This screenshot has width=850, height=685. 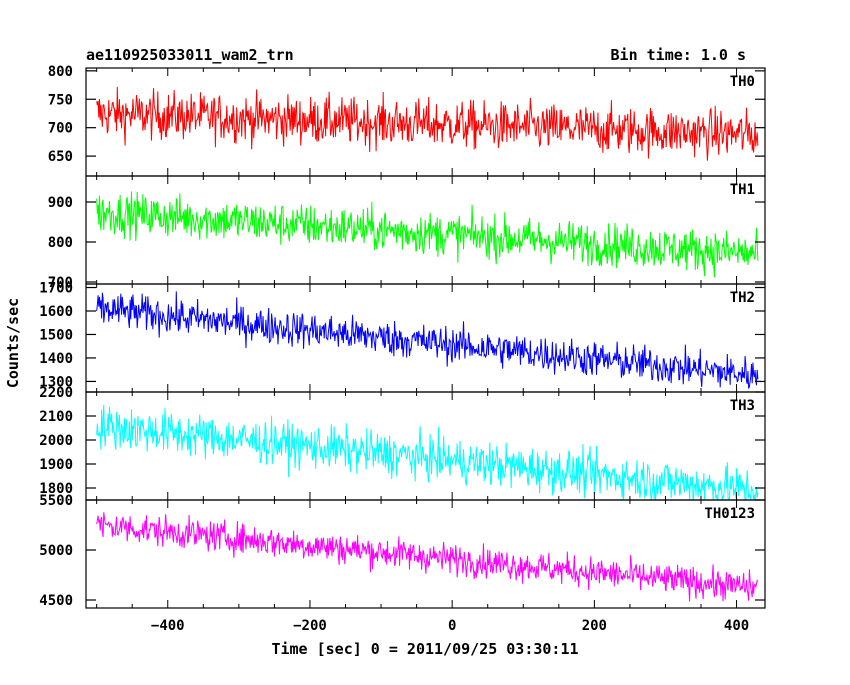 What do you see at coordinates (60, 203) in the screenshot?
I see `y-tick-label-th1: 900` at bounding box center [60, 203].